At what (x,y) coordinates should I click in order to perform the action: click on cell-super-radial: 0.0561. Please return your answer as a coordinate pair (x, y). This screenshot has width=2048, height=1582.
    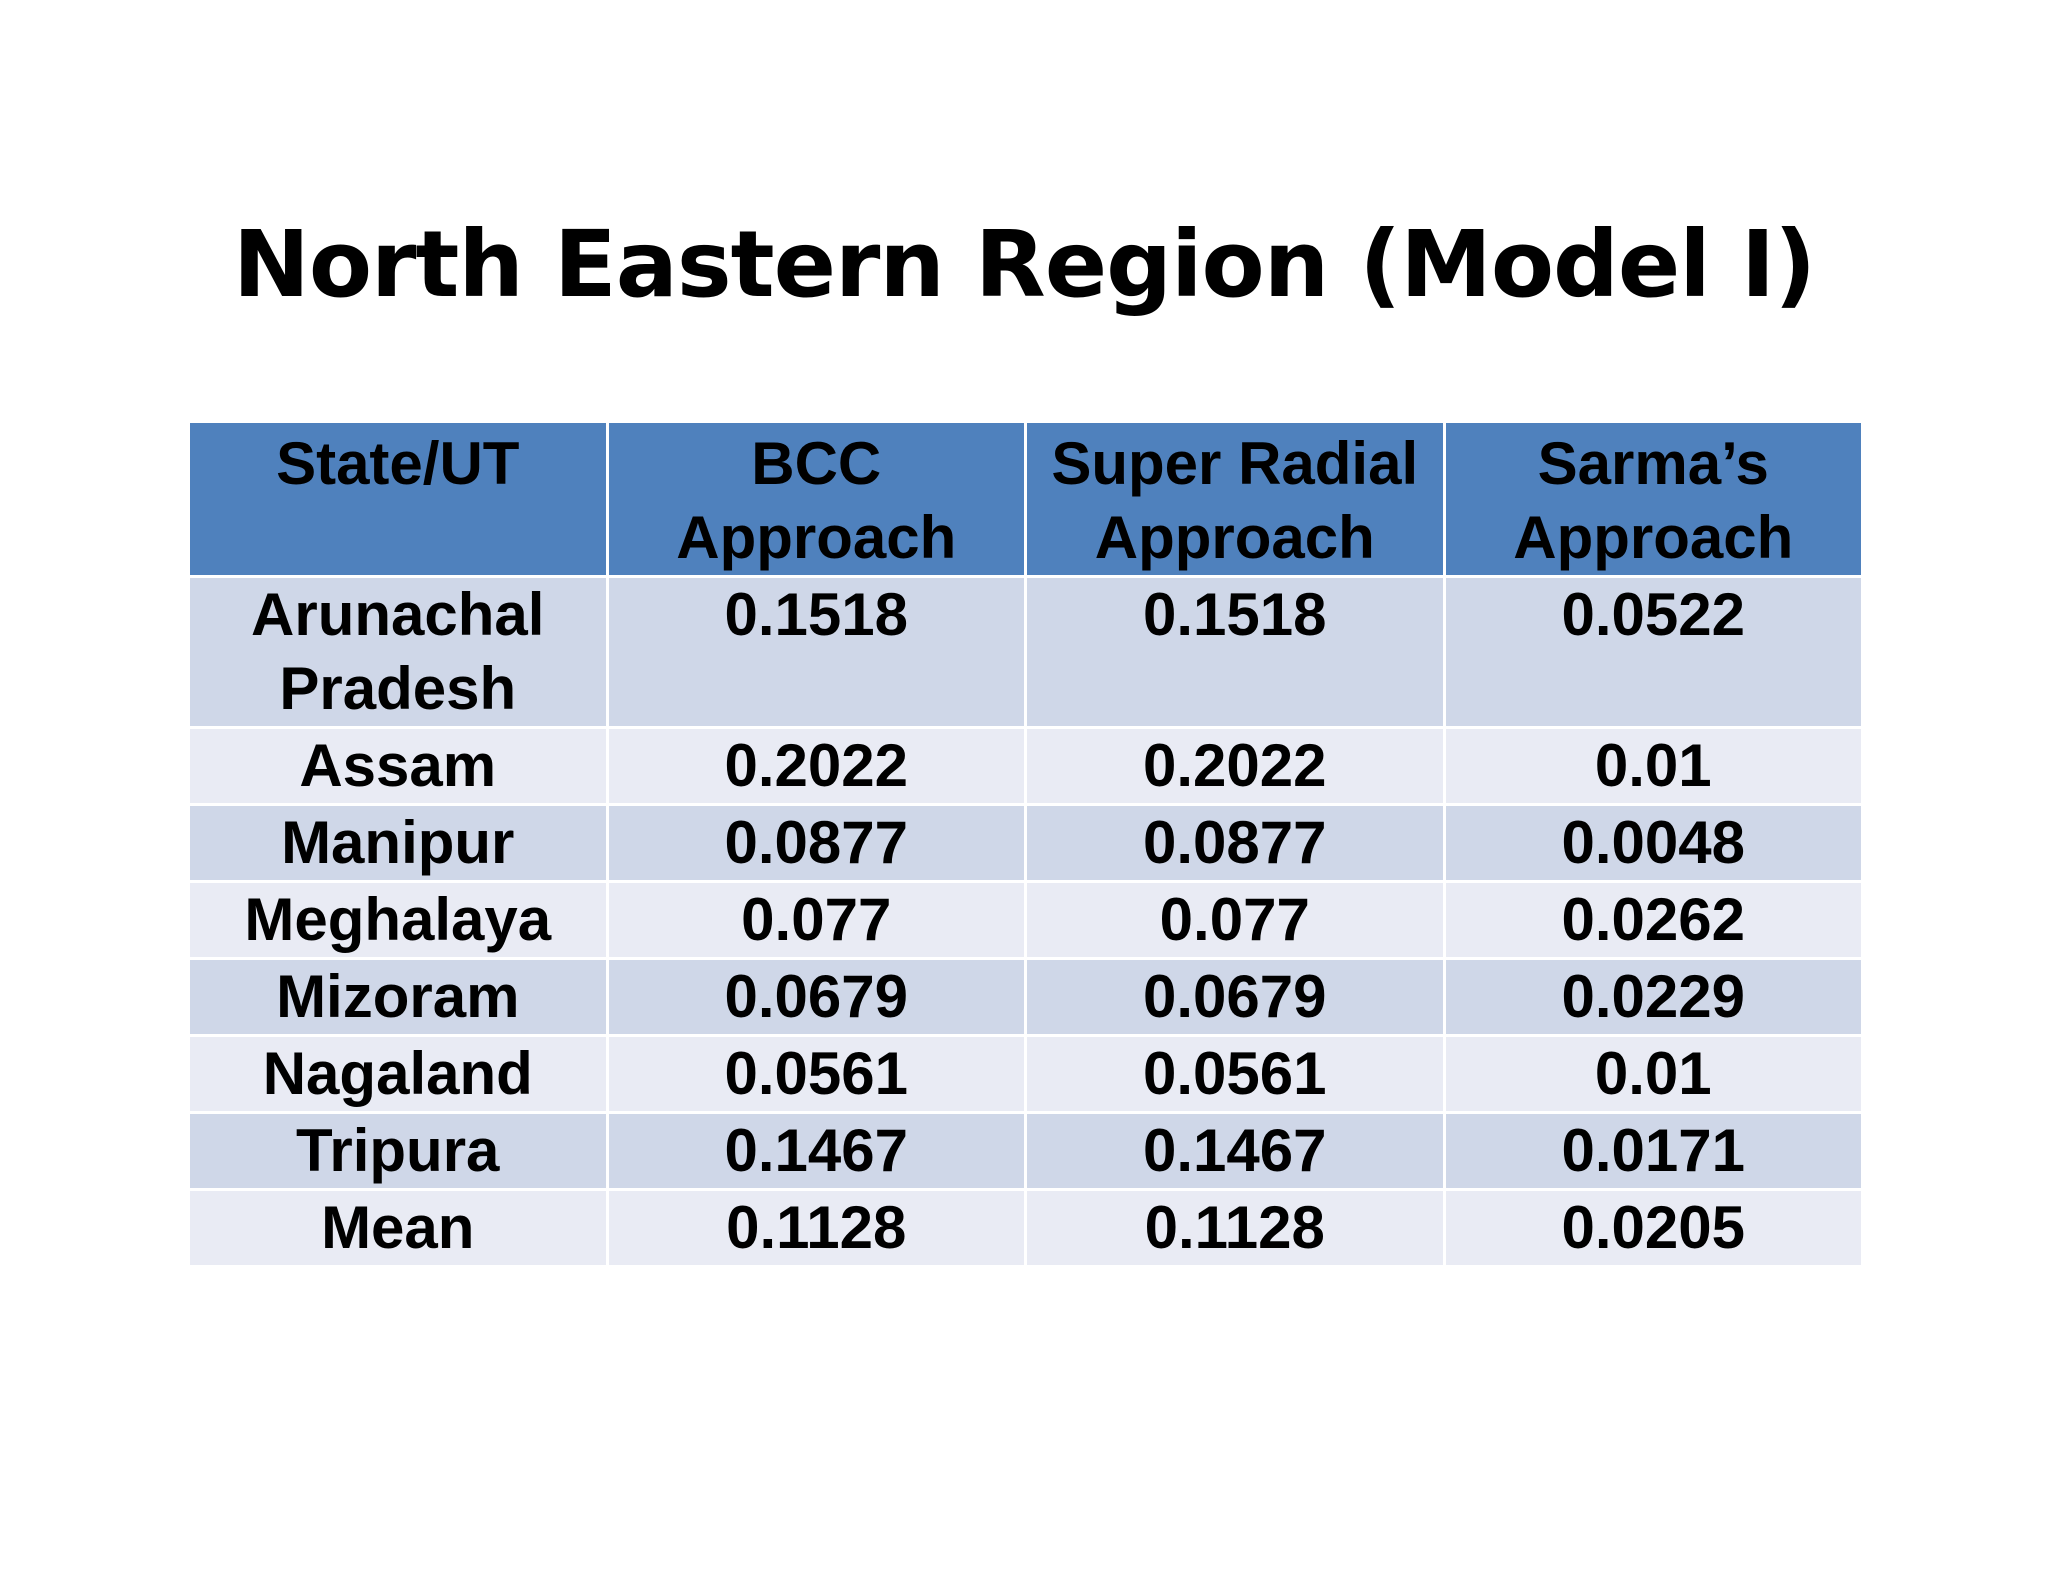
    Looking at the image, I should click on (1235, 1074).